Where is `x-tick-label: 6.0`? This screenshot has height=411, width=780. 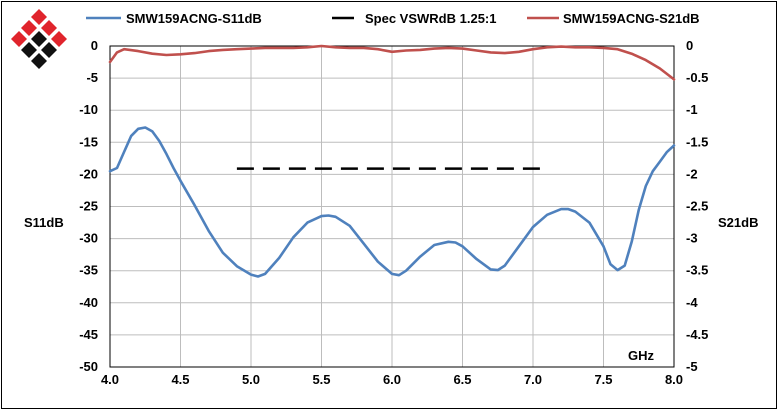
x-tick-label: 6.0 is located at coordinates (392, 379).